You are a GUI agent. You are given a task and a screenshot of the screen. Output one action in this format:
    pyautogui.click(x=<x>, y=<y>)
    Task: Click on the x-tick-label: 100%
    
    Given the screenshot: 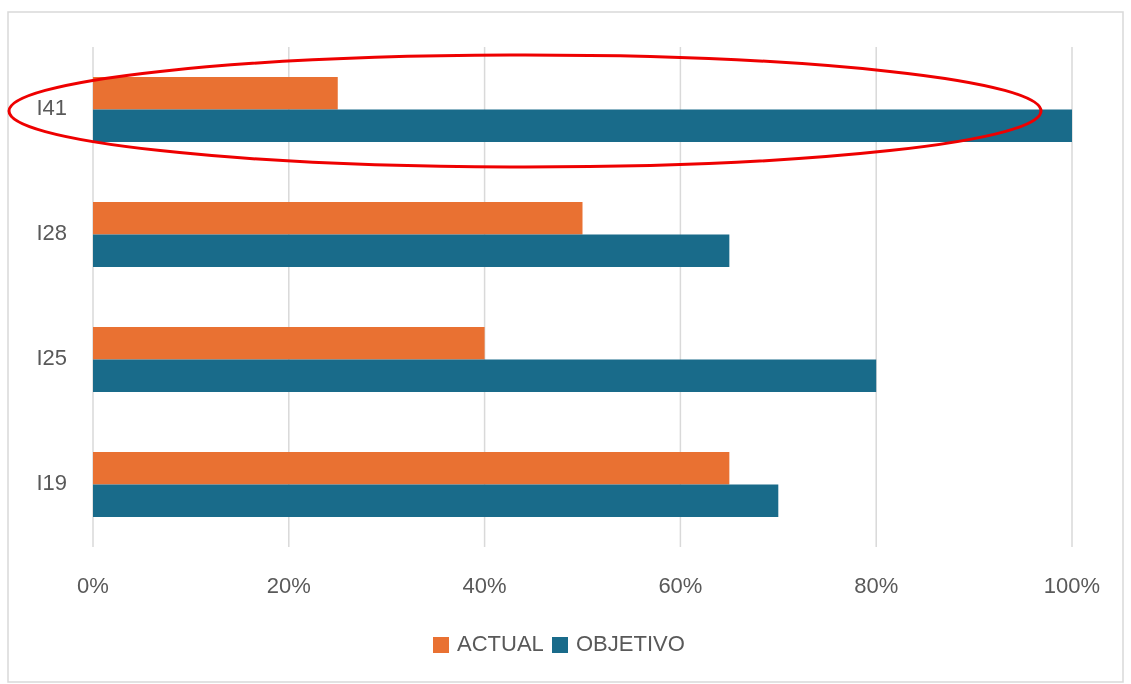 What is the action you would take?
    pyautogui.click(x=1072, y=585)
    